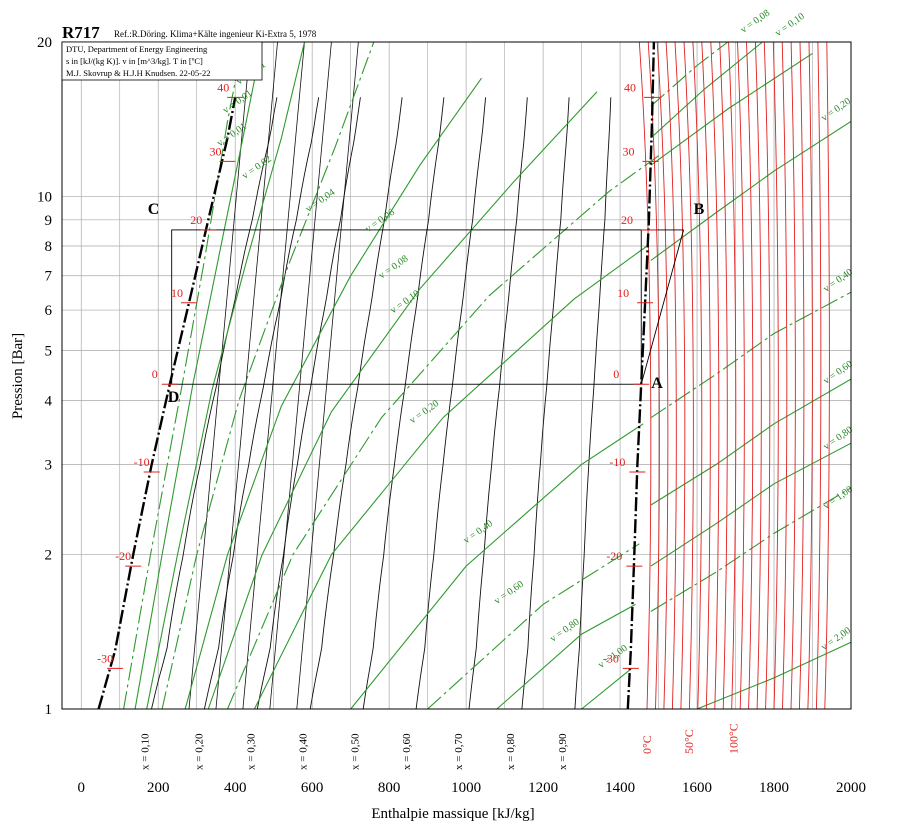 The image size is (907, 825). What do you see at coordinates (379, 221) in the screenshot?
I see `specific-volume-label: v = 0,06` at bounding box center [379, 221].